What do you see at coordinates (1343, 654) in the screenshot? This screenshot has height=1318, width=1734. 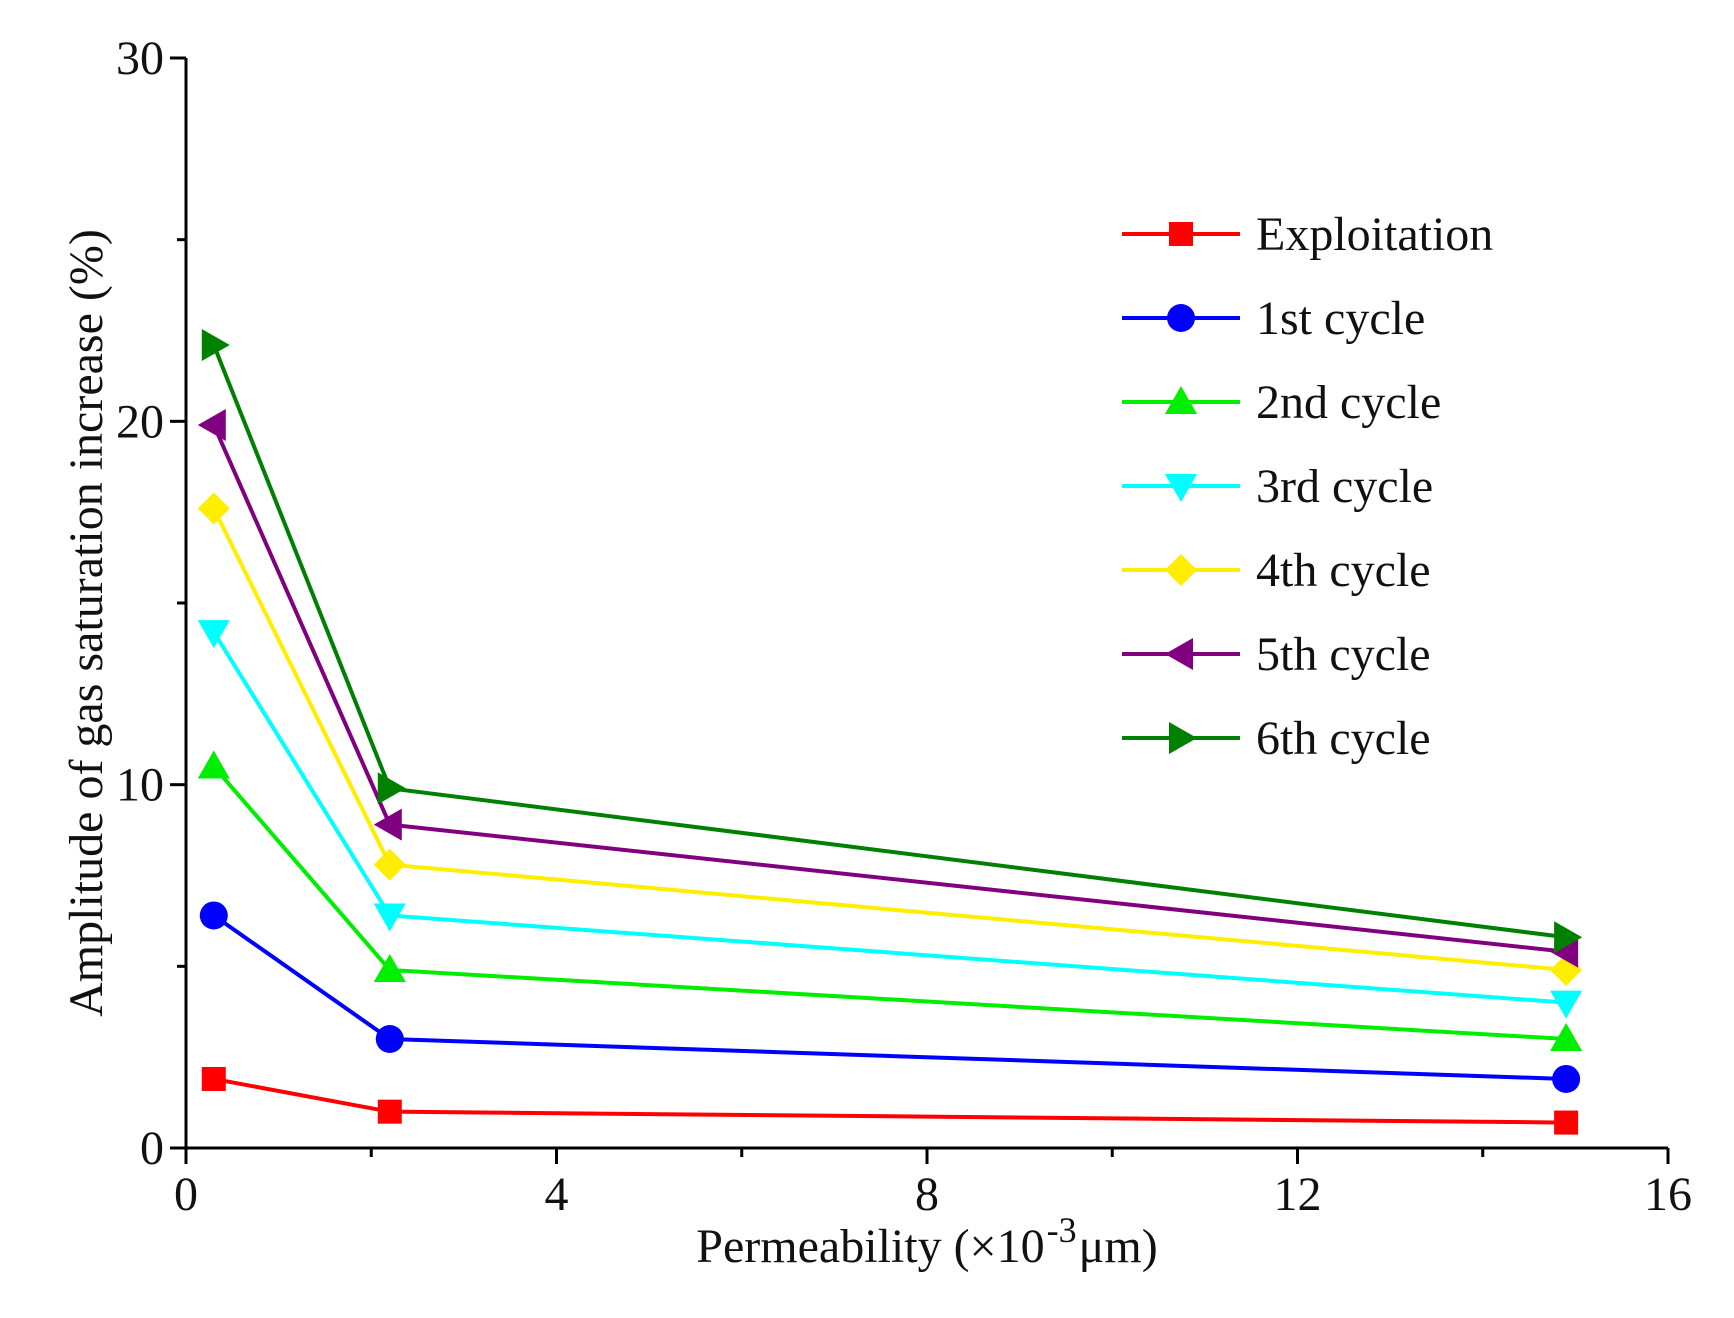 I see `legend-label: 5th cycle` at bounding box center [1343, 654].